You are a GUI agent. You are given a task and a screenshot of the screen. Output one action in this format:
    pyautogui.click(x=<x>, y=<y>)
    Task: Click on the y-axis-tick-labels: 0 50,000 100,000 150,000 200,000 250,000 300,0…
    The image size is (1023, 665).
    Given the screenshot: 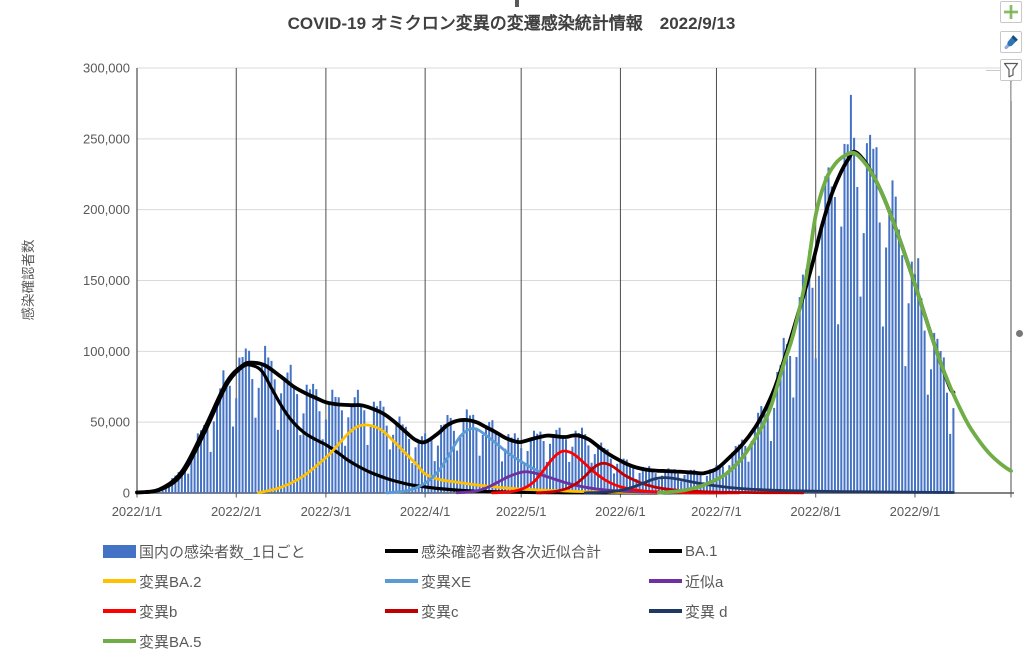 What is the action you would take?
    pyautogui.click(x=106, y=281)
    